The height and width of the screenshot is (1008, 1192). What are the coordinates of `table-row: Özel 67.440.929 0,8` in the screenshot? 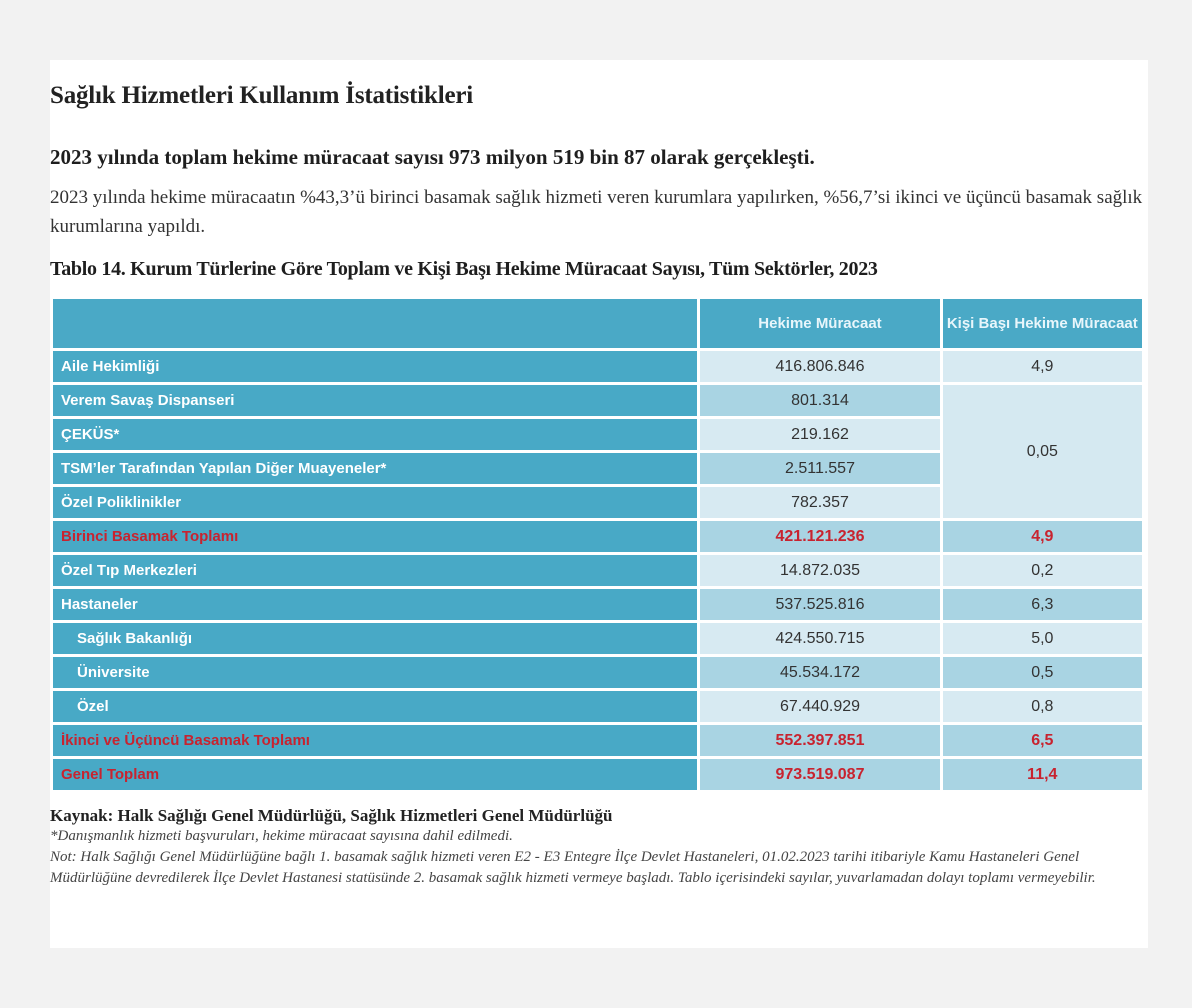 It's located at (597, 706).